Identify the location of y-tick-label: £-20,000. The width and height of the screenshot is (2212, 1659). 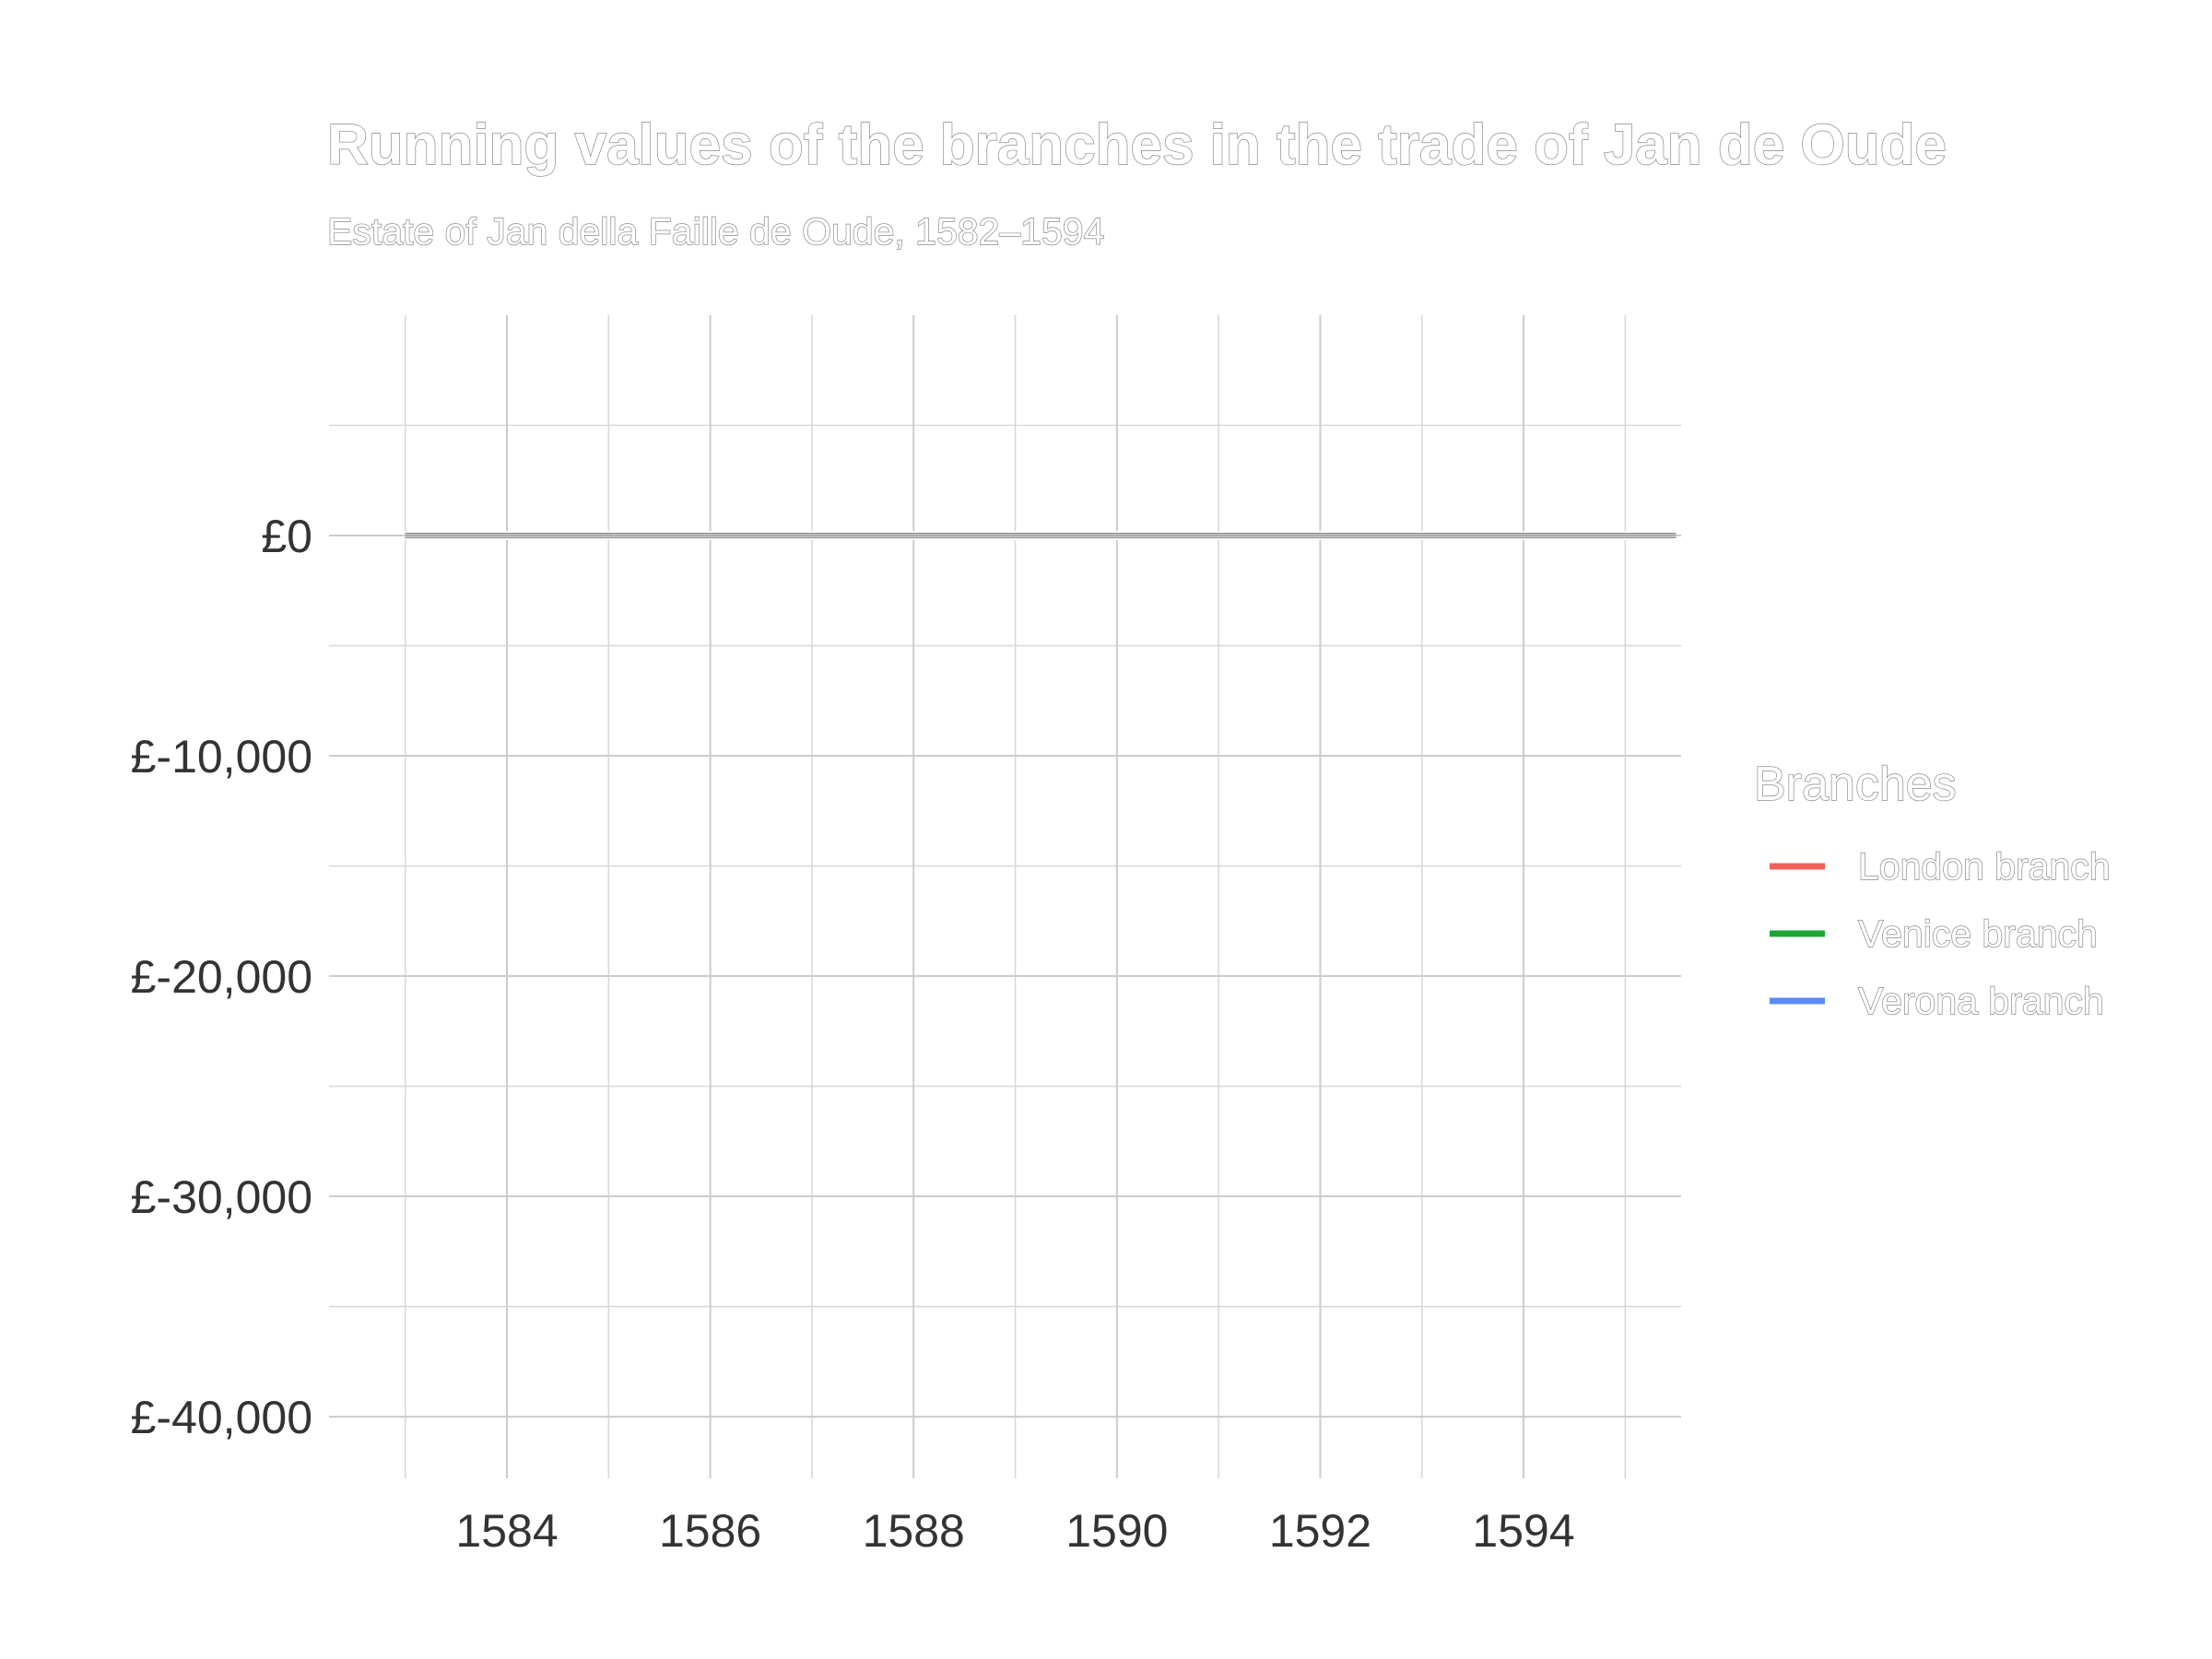
(221, 977).